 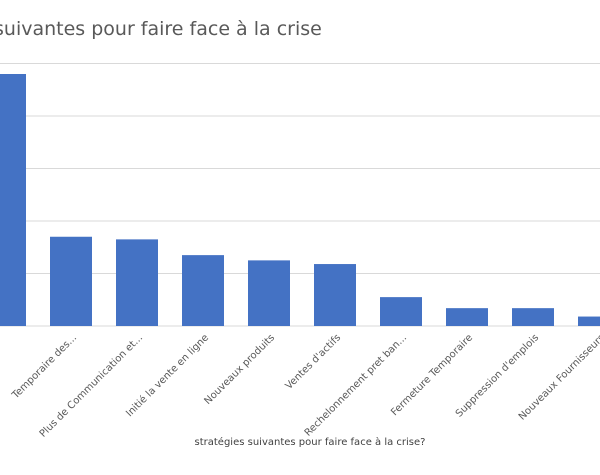 What do you see at coordinates (161, 29) in the screenshot?
I see `chart-title: suivantes pour faire face à la crise` at bounding box center [161, 29].